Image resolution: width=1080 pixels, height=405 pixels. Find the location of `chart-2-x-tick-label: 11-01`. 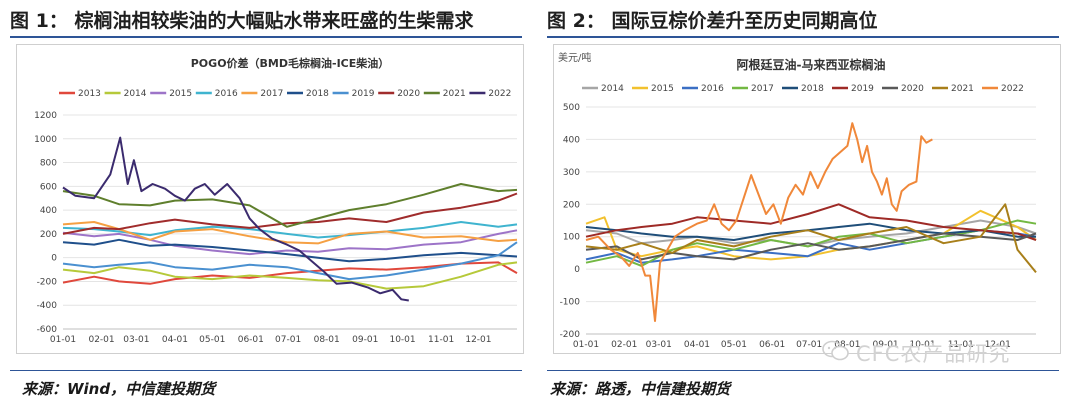

chart-2-x-tick-label: 11-01 is located at coordinates (961, 345).